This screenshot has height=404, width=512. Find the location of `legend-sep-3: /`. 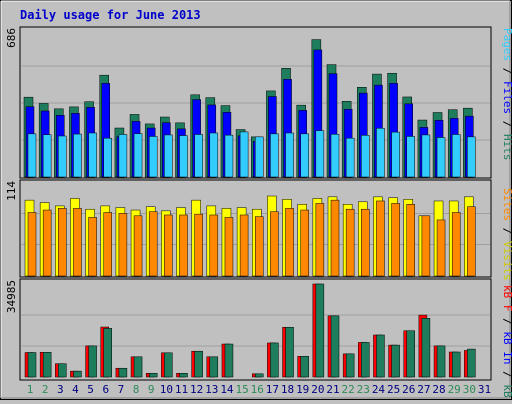

legend-sep-3: / is located at coordinates (506, 231).